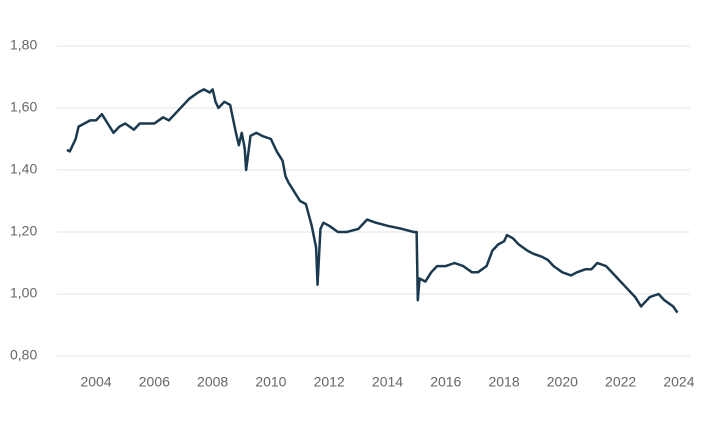 Image resolution: width=710 pixels, height=427 pixels. What do you see at coordinates (23, 231) in the screenshot?
I see `y-tick-label: 1,20` at bounding box center [23, 231].